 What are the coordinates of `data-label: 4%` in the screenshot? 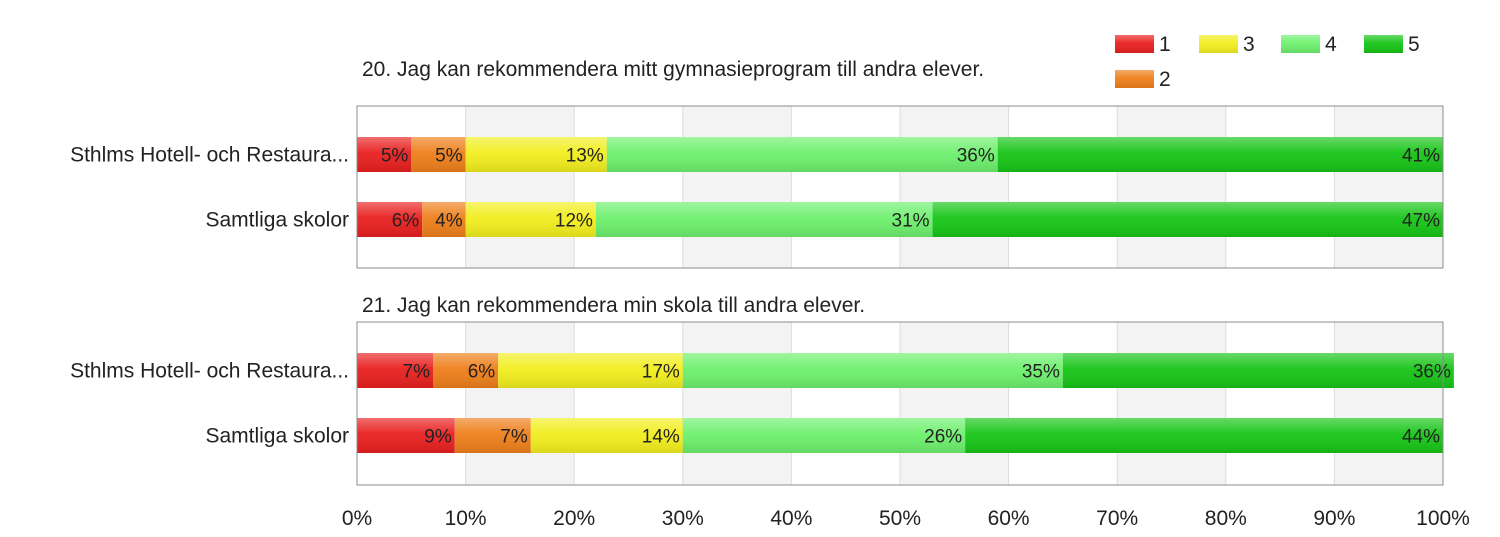 It's located at (449, 221).